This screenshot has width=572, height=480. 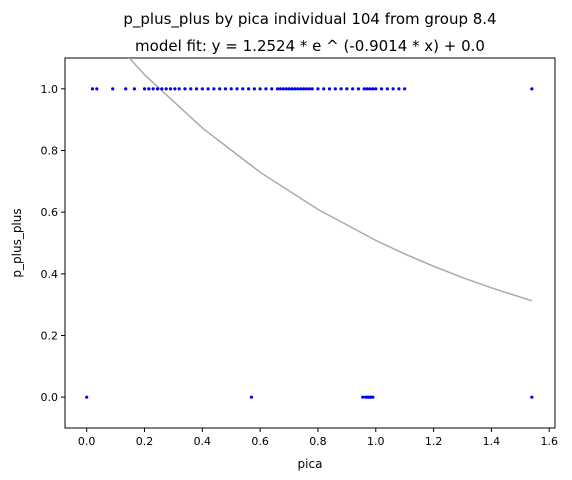 I want to click on x-tick-label: 0.4, so click(x=203, y=441).